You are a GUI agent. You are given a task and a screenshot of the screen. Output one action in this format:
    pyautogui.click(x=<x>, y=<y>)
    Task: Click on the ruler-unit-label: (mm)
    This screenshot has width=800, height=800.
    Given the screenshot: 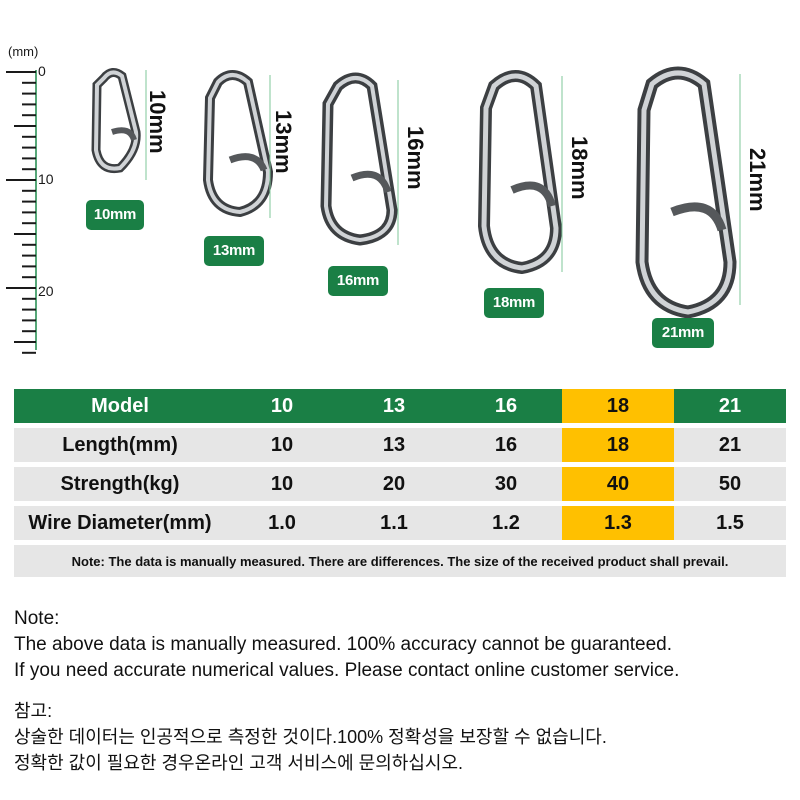 What is the action you would take?
    pyautogui.click(x=23, y=51)
    